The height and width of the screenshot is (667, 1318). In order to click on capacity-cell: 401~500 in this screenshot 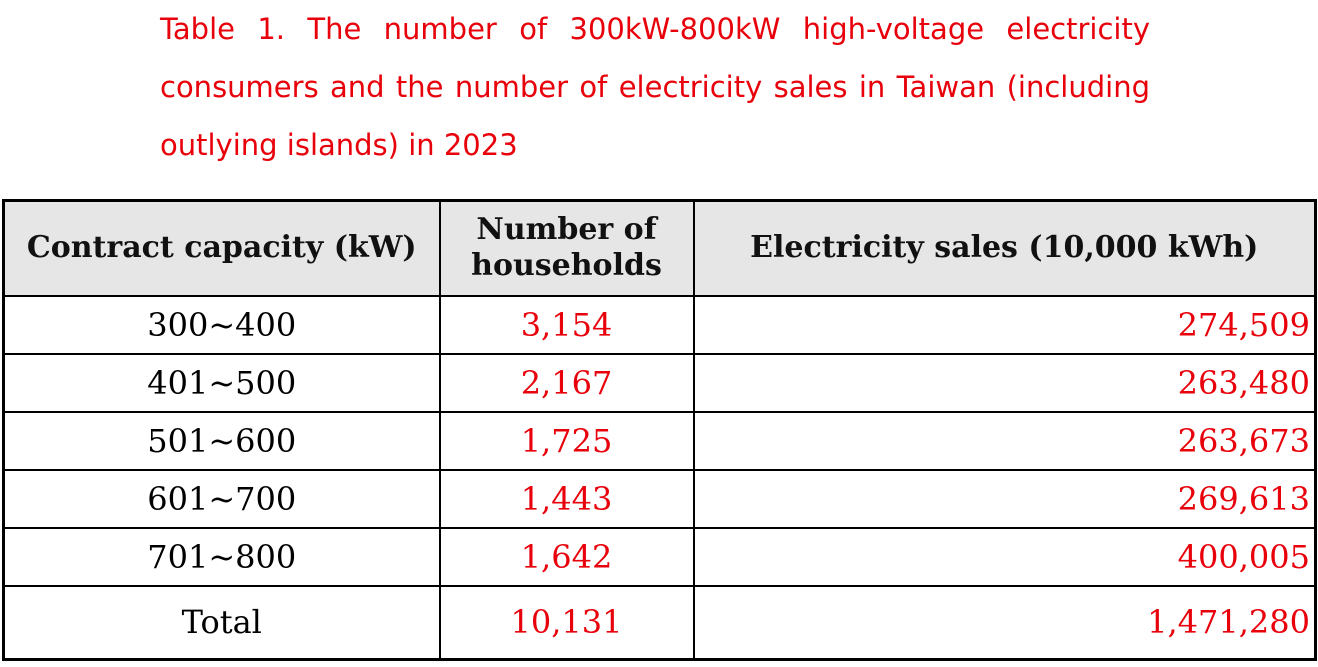, I will do `click(221, 382)`.